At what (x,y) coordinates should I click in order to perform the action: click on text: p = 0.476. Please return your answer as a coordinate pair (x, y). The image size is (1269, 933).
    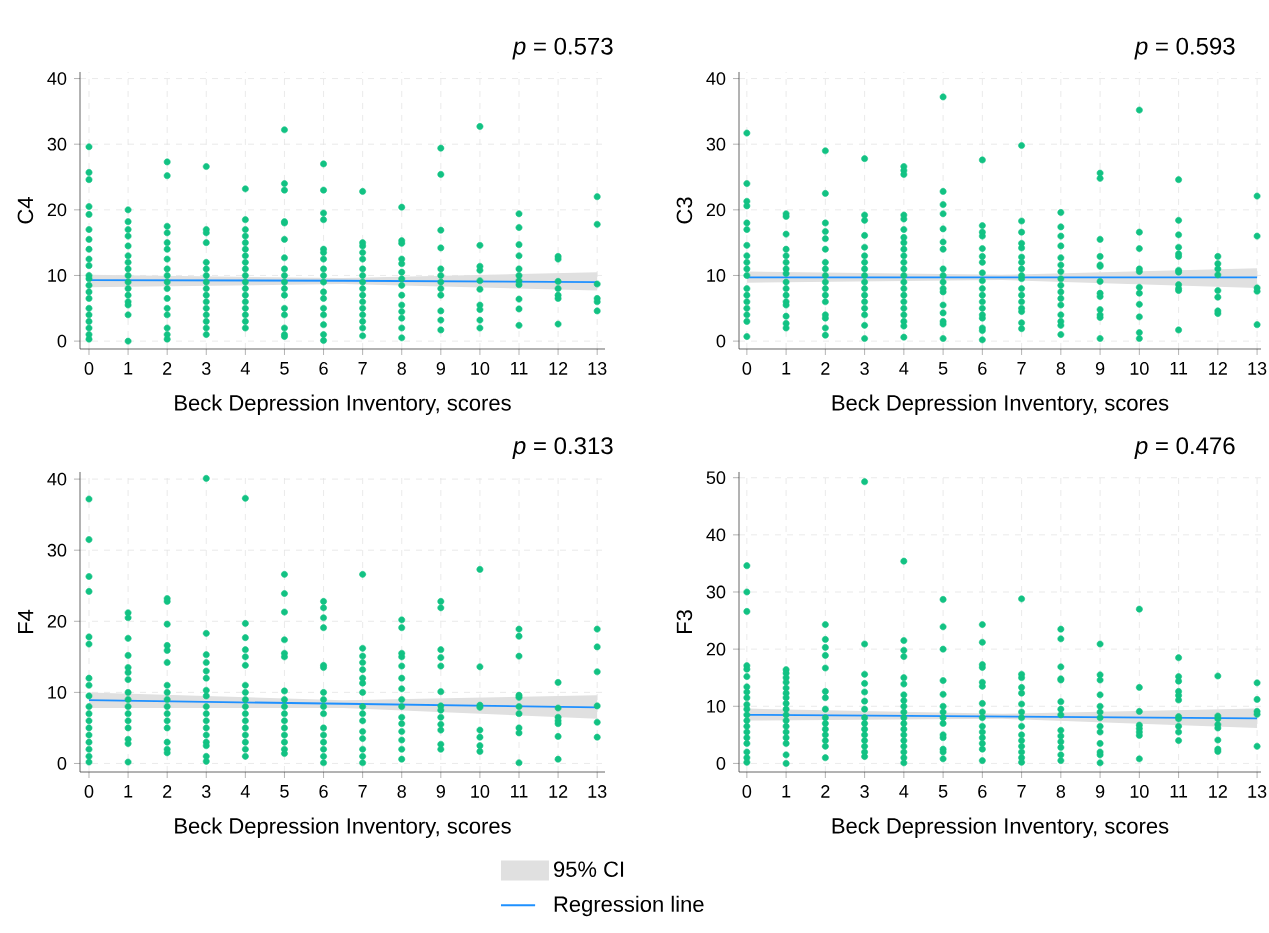
    Looking at the image, I should click on (1184, 448).